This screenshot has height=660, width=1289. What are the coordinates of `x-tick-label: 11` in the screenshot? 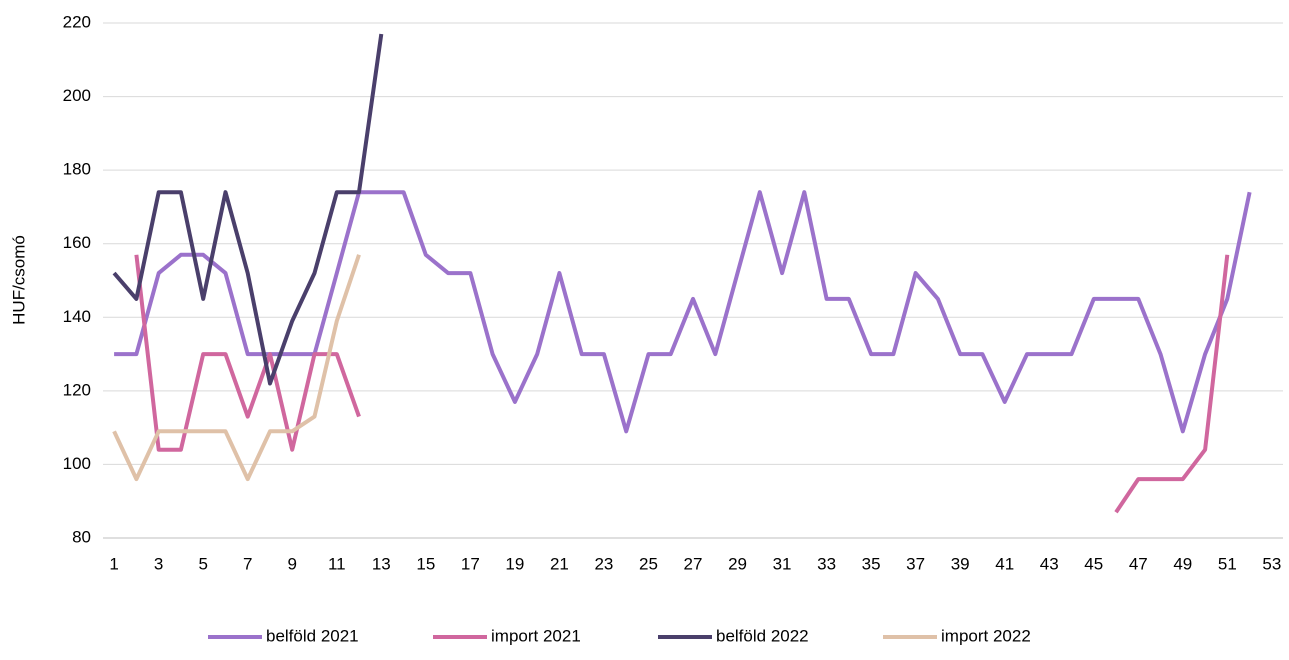 It's located at (337, 563).